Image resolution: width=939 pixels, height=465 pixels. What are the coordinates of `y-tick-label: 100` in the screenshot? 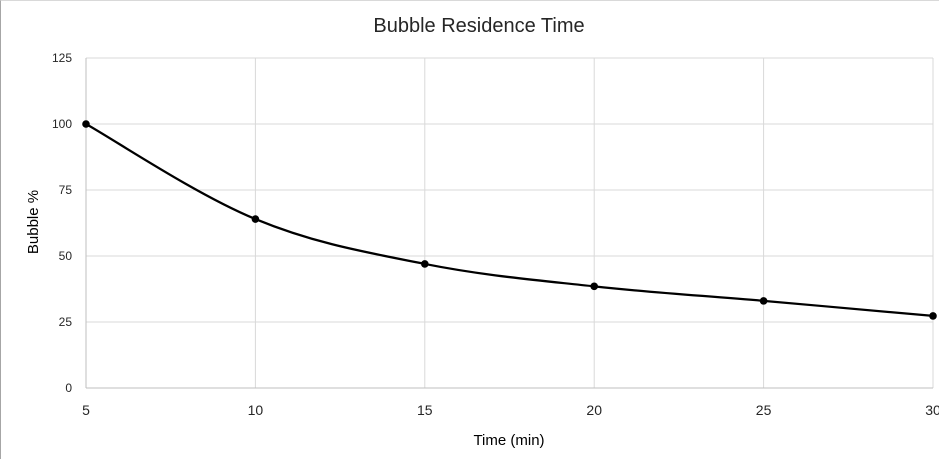 It's located at (62, 124).